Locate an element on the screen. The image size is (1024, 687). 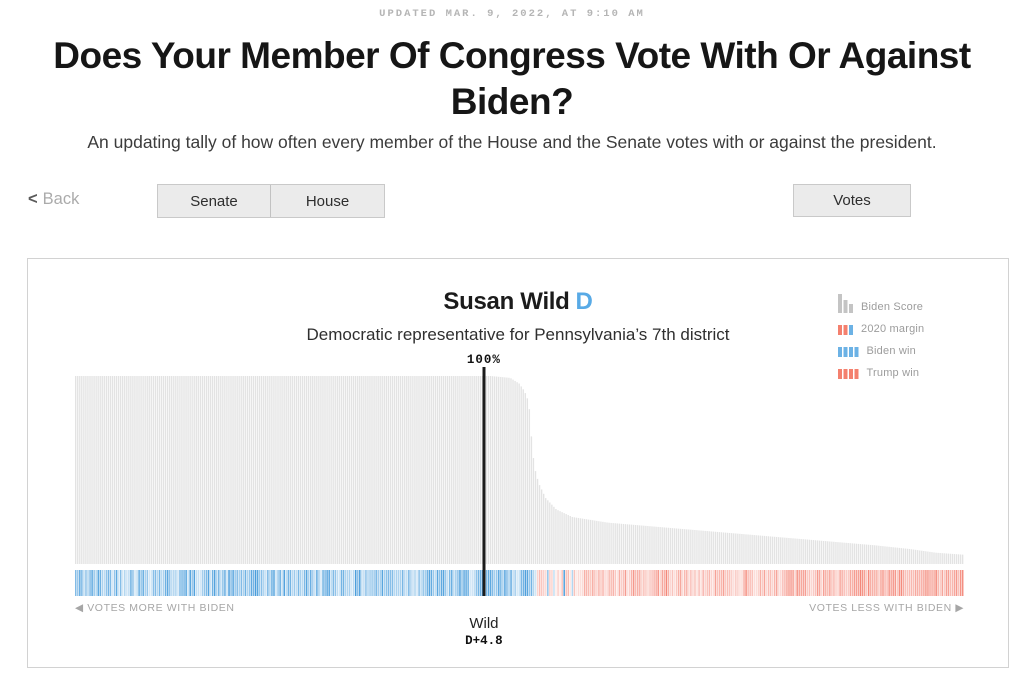
legend-item: 2020 margin is located at coordinates (913, 326).